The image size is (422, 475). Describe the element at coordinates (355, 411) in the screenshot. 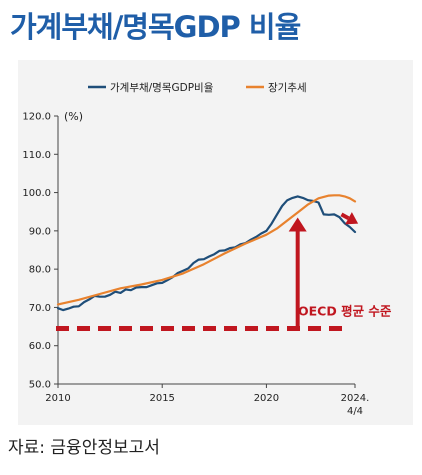

I see `x-tick-sublabel: 4/4` at that location.